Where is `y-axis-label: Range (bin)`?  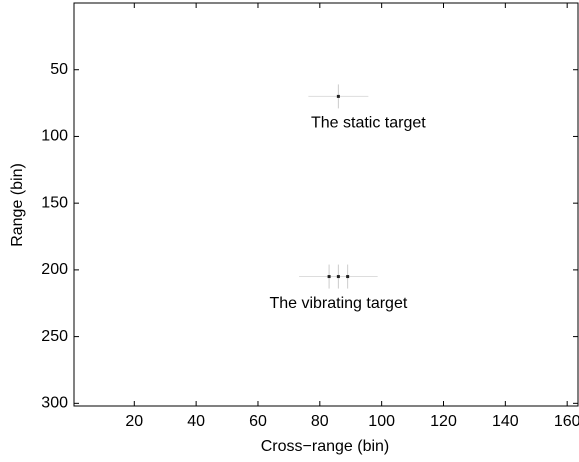 y-axis-label: Range (bin) is located at coordinates (17, 205).